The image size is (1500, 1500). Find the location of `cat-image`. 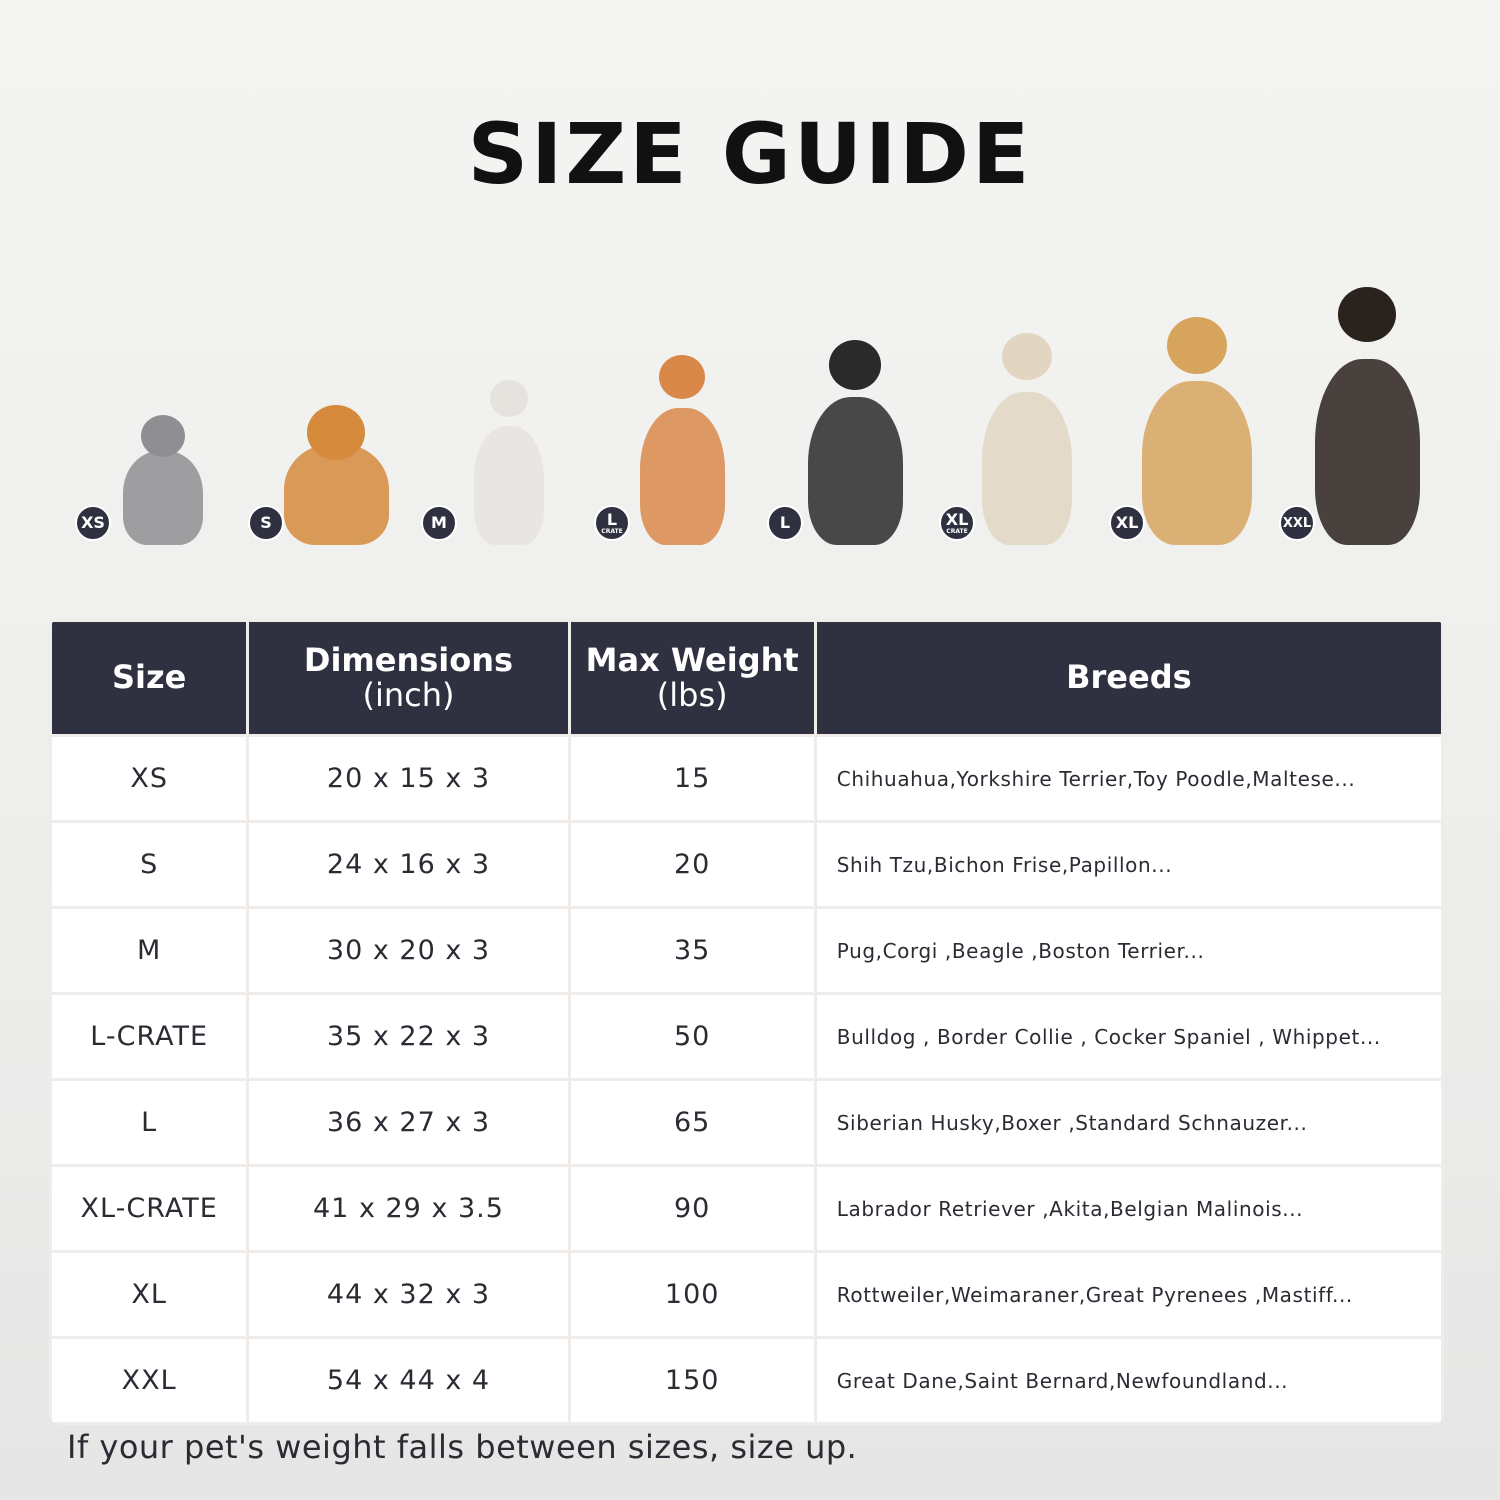

cat-image is located at coordinates (163, 498).